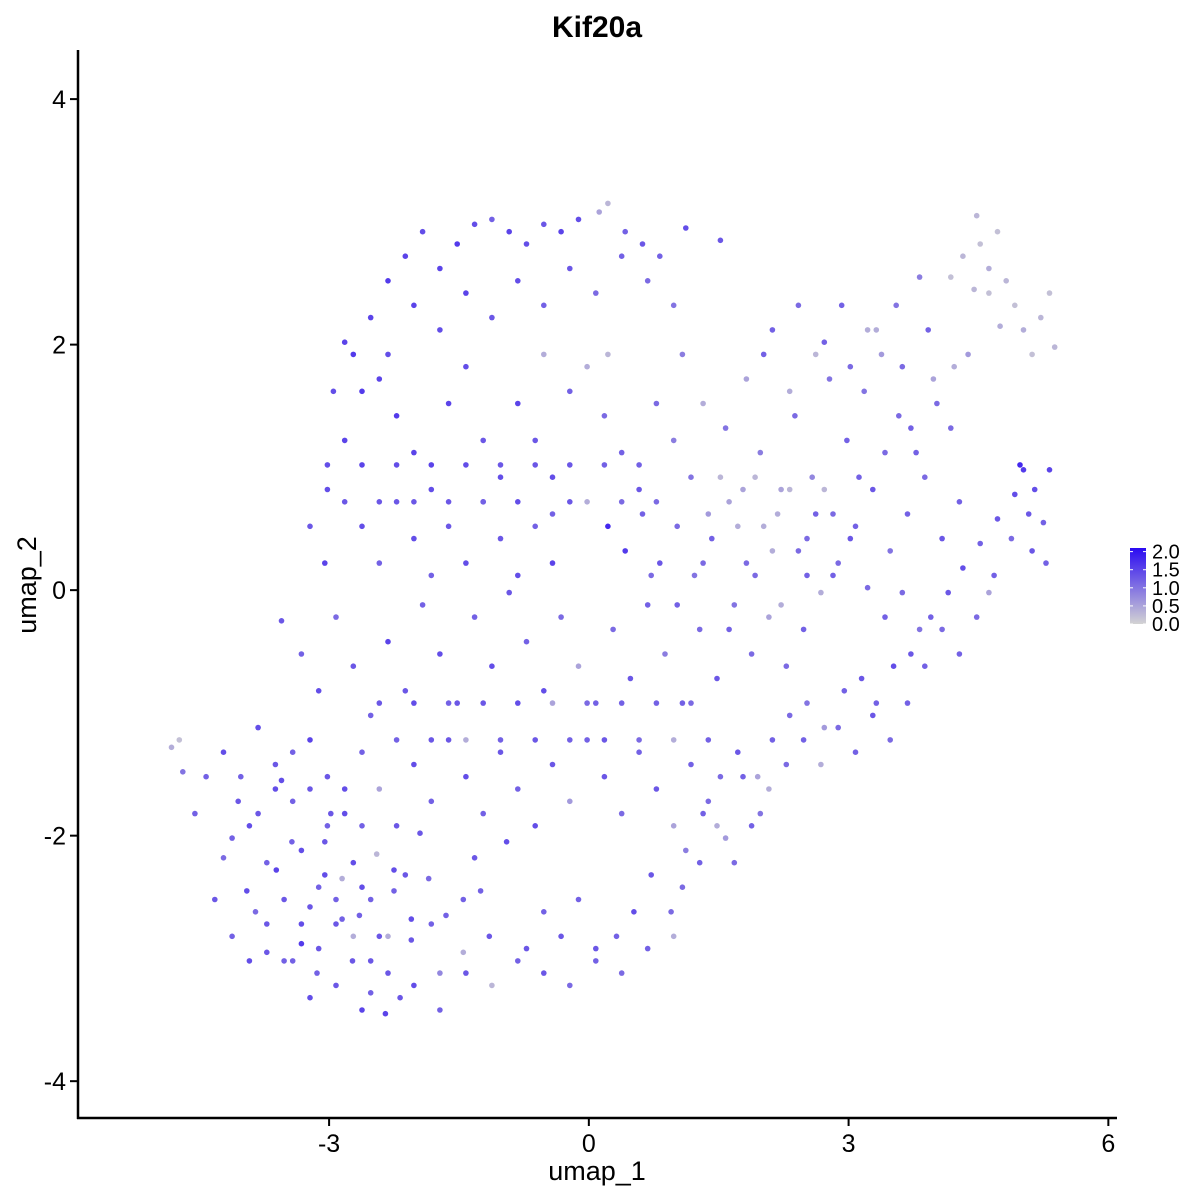  I want to click on y-tick-label: -2, so click(55, 837).